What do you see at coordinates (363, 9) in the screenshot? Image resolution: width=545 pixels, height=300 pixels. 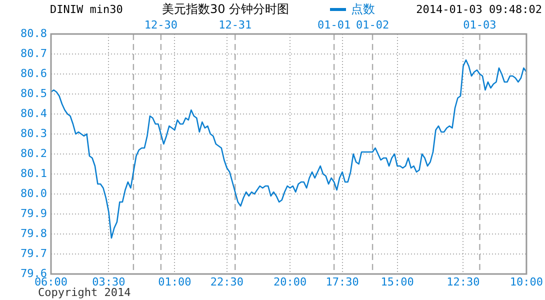 I see `legend-label: 点数` at bounding box center [363, 9].